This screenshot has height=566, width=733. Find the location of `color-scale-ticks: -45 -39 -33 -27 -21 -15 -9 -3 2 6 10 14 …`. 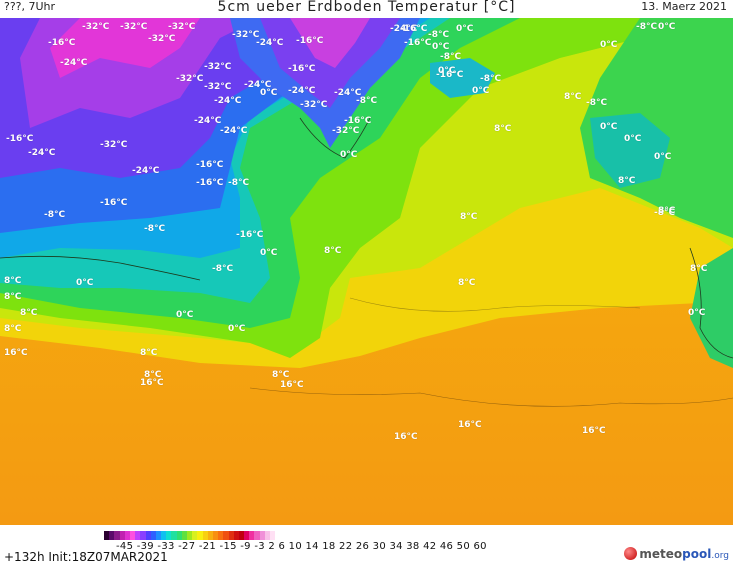

color-scale-ticks: -45 -39 -33 -27 -21 -15 -9 -3 2 6 10 14 … is located at coordinates (301, 546).